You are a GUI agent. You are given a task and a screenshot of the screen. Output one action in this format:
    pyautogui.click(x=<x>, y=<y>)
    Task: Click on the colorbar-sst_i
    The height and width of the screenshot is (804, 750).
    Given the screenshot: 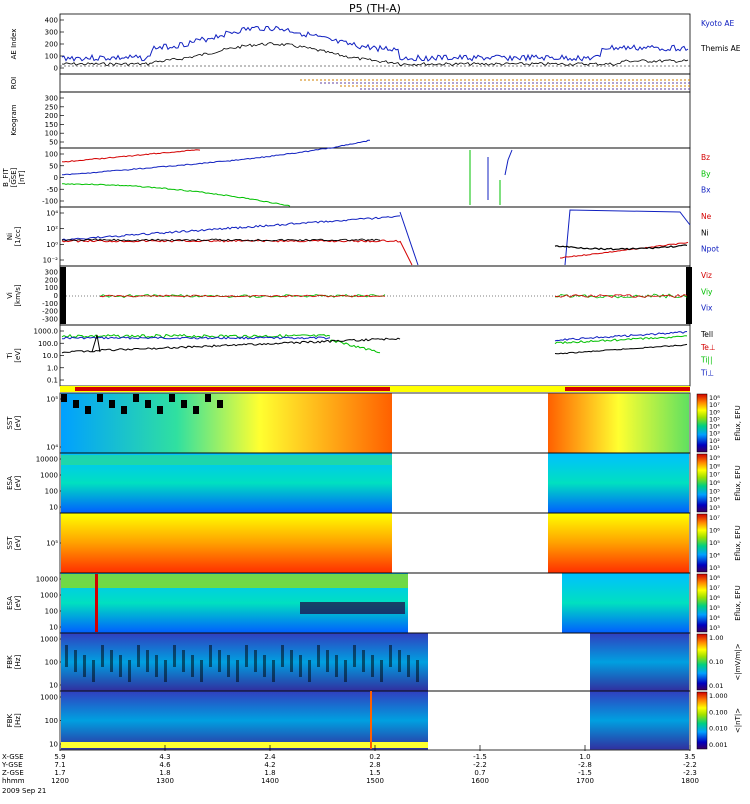 What is the action you would take?
    pyautogui.click(x=702, y=543)
    